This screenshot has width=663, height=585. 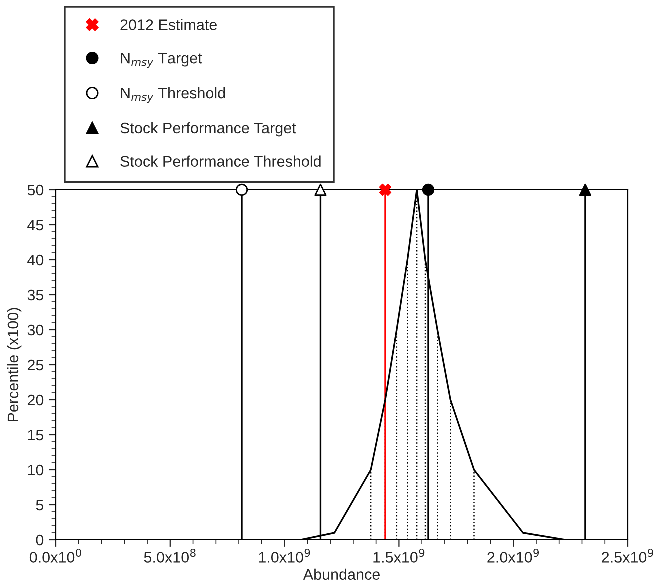 What do you see at coordinates (284, 555) in the screenshot?
I see `x-tick-label: 1.0x10$^{9}$` at bounding box center [284, 555].